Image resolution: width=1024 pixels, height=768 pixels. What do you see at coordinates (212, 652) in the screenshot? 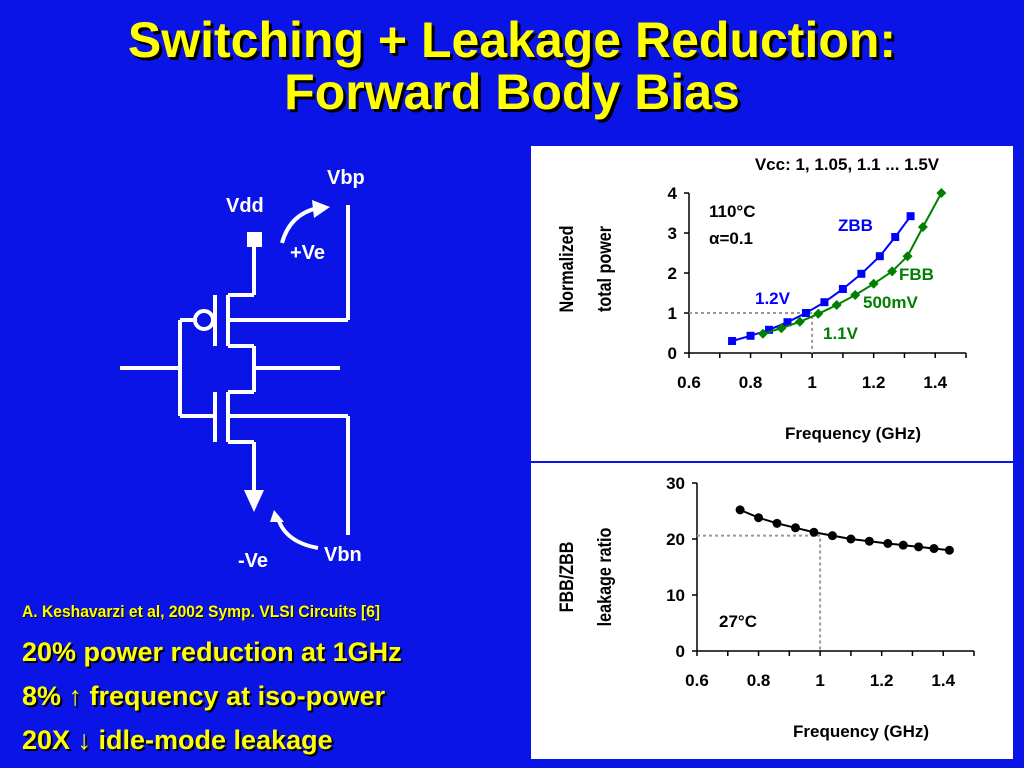
I see `bullet-item: 20% power reduction at 1GHz` at bounding box center [212, 652].